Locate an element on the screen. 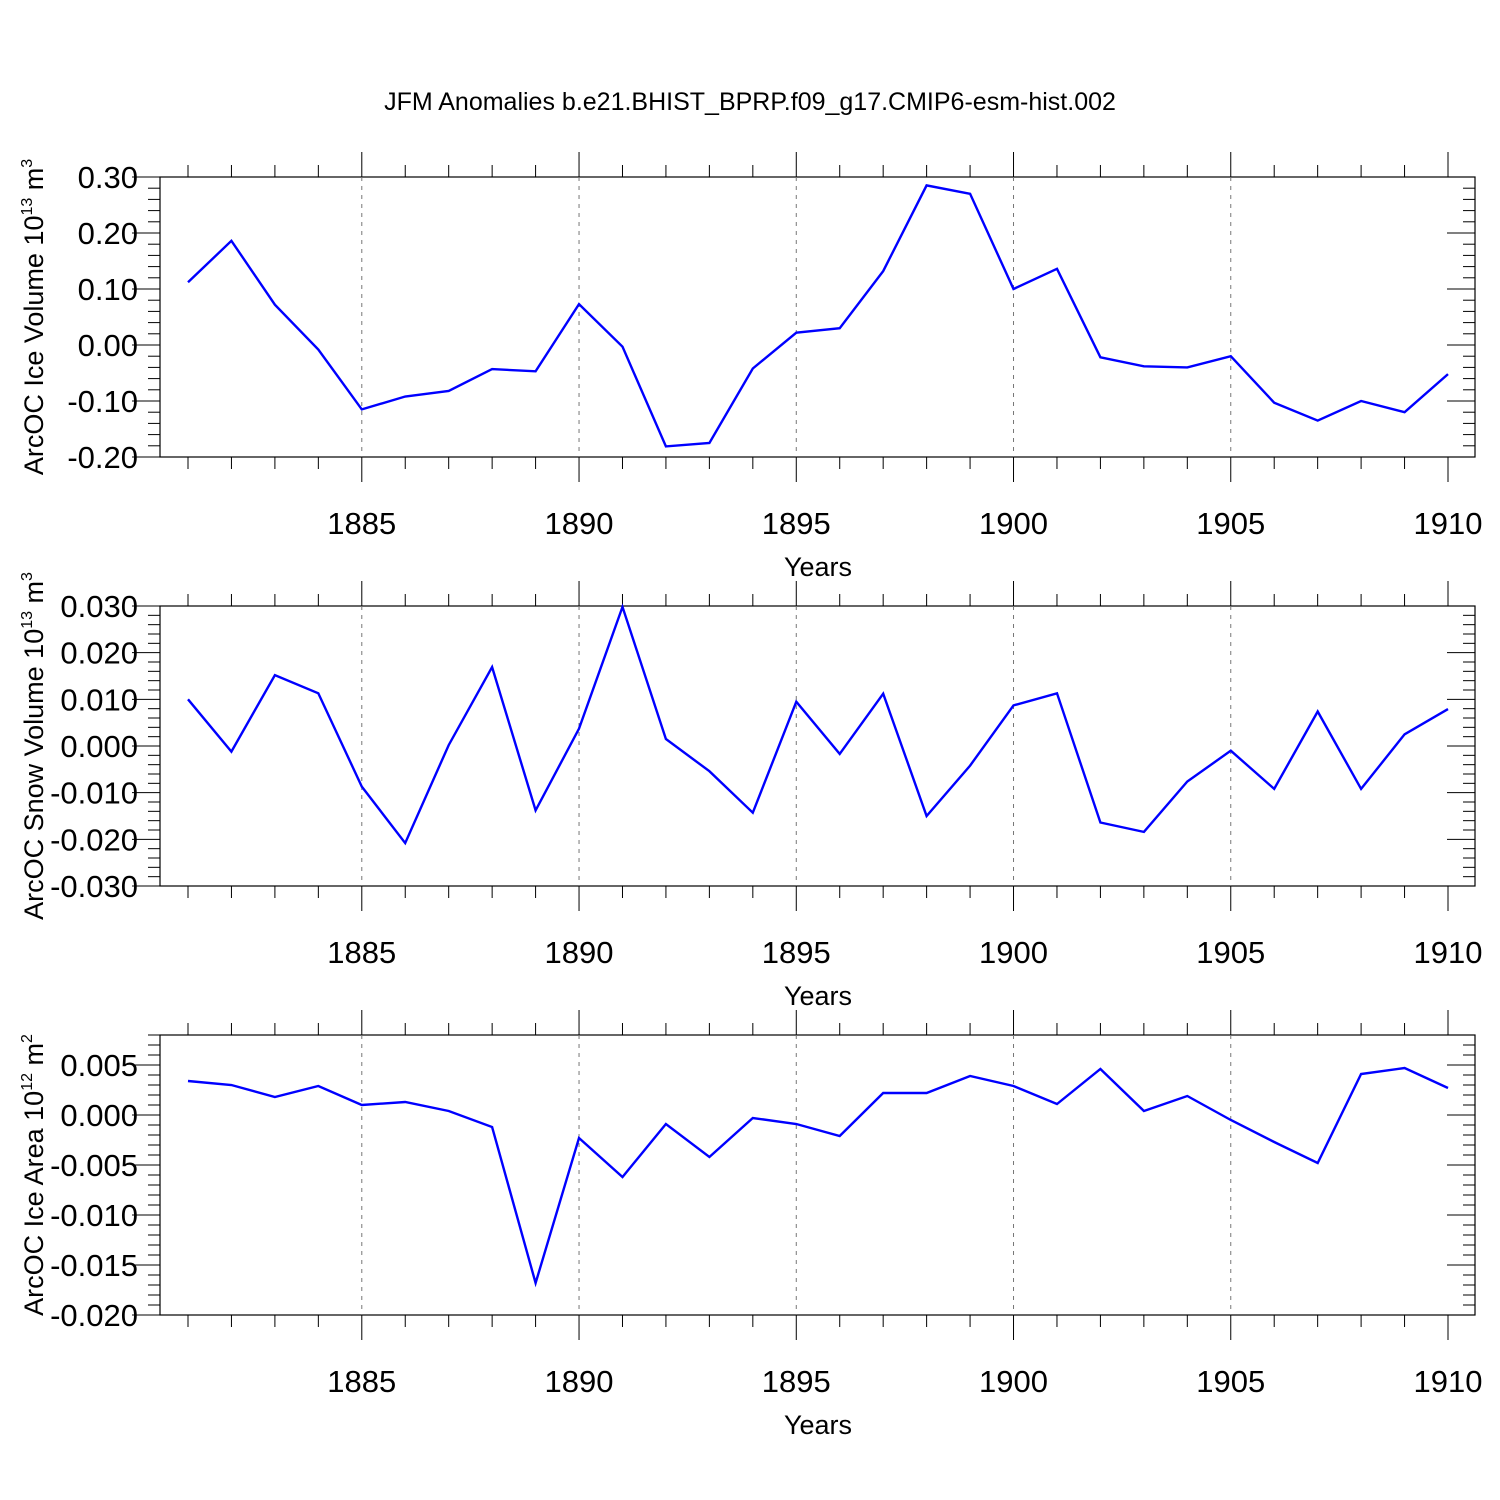 The width and height of the screenshot is (1500, 1500). y-tick-label: 0.030 is located at coordinates (99, 606).